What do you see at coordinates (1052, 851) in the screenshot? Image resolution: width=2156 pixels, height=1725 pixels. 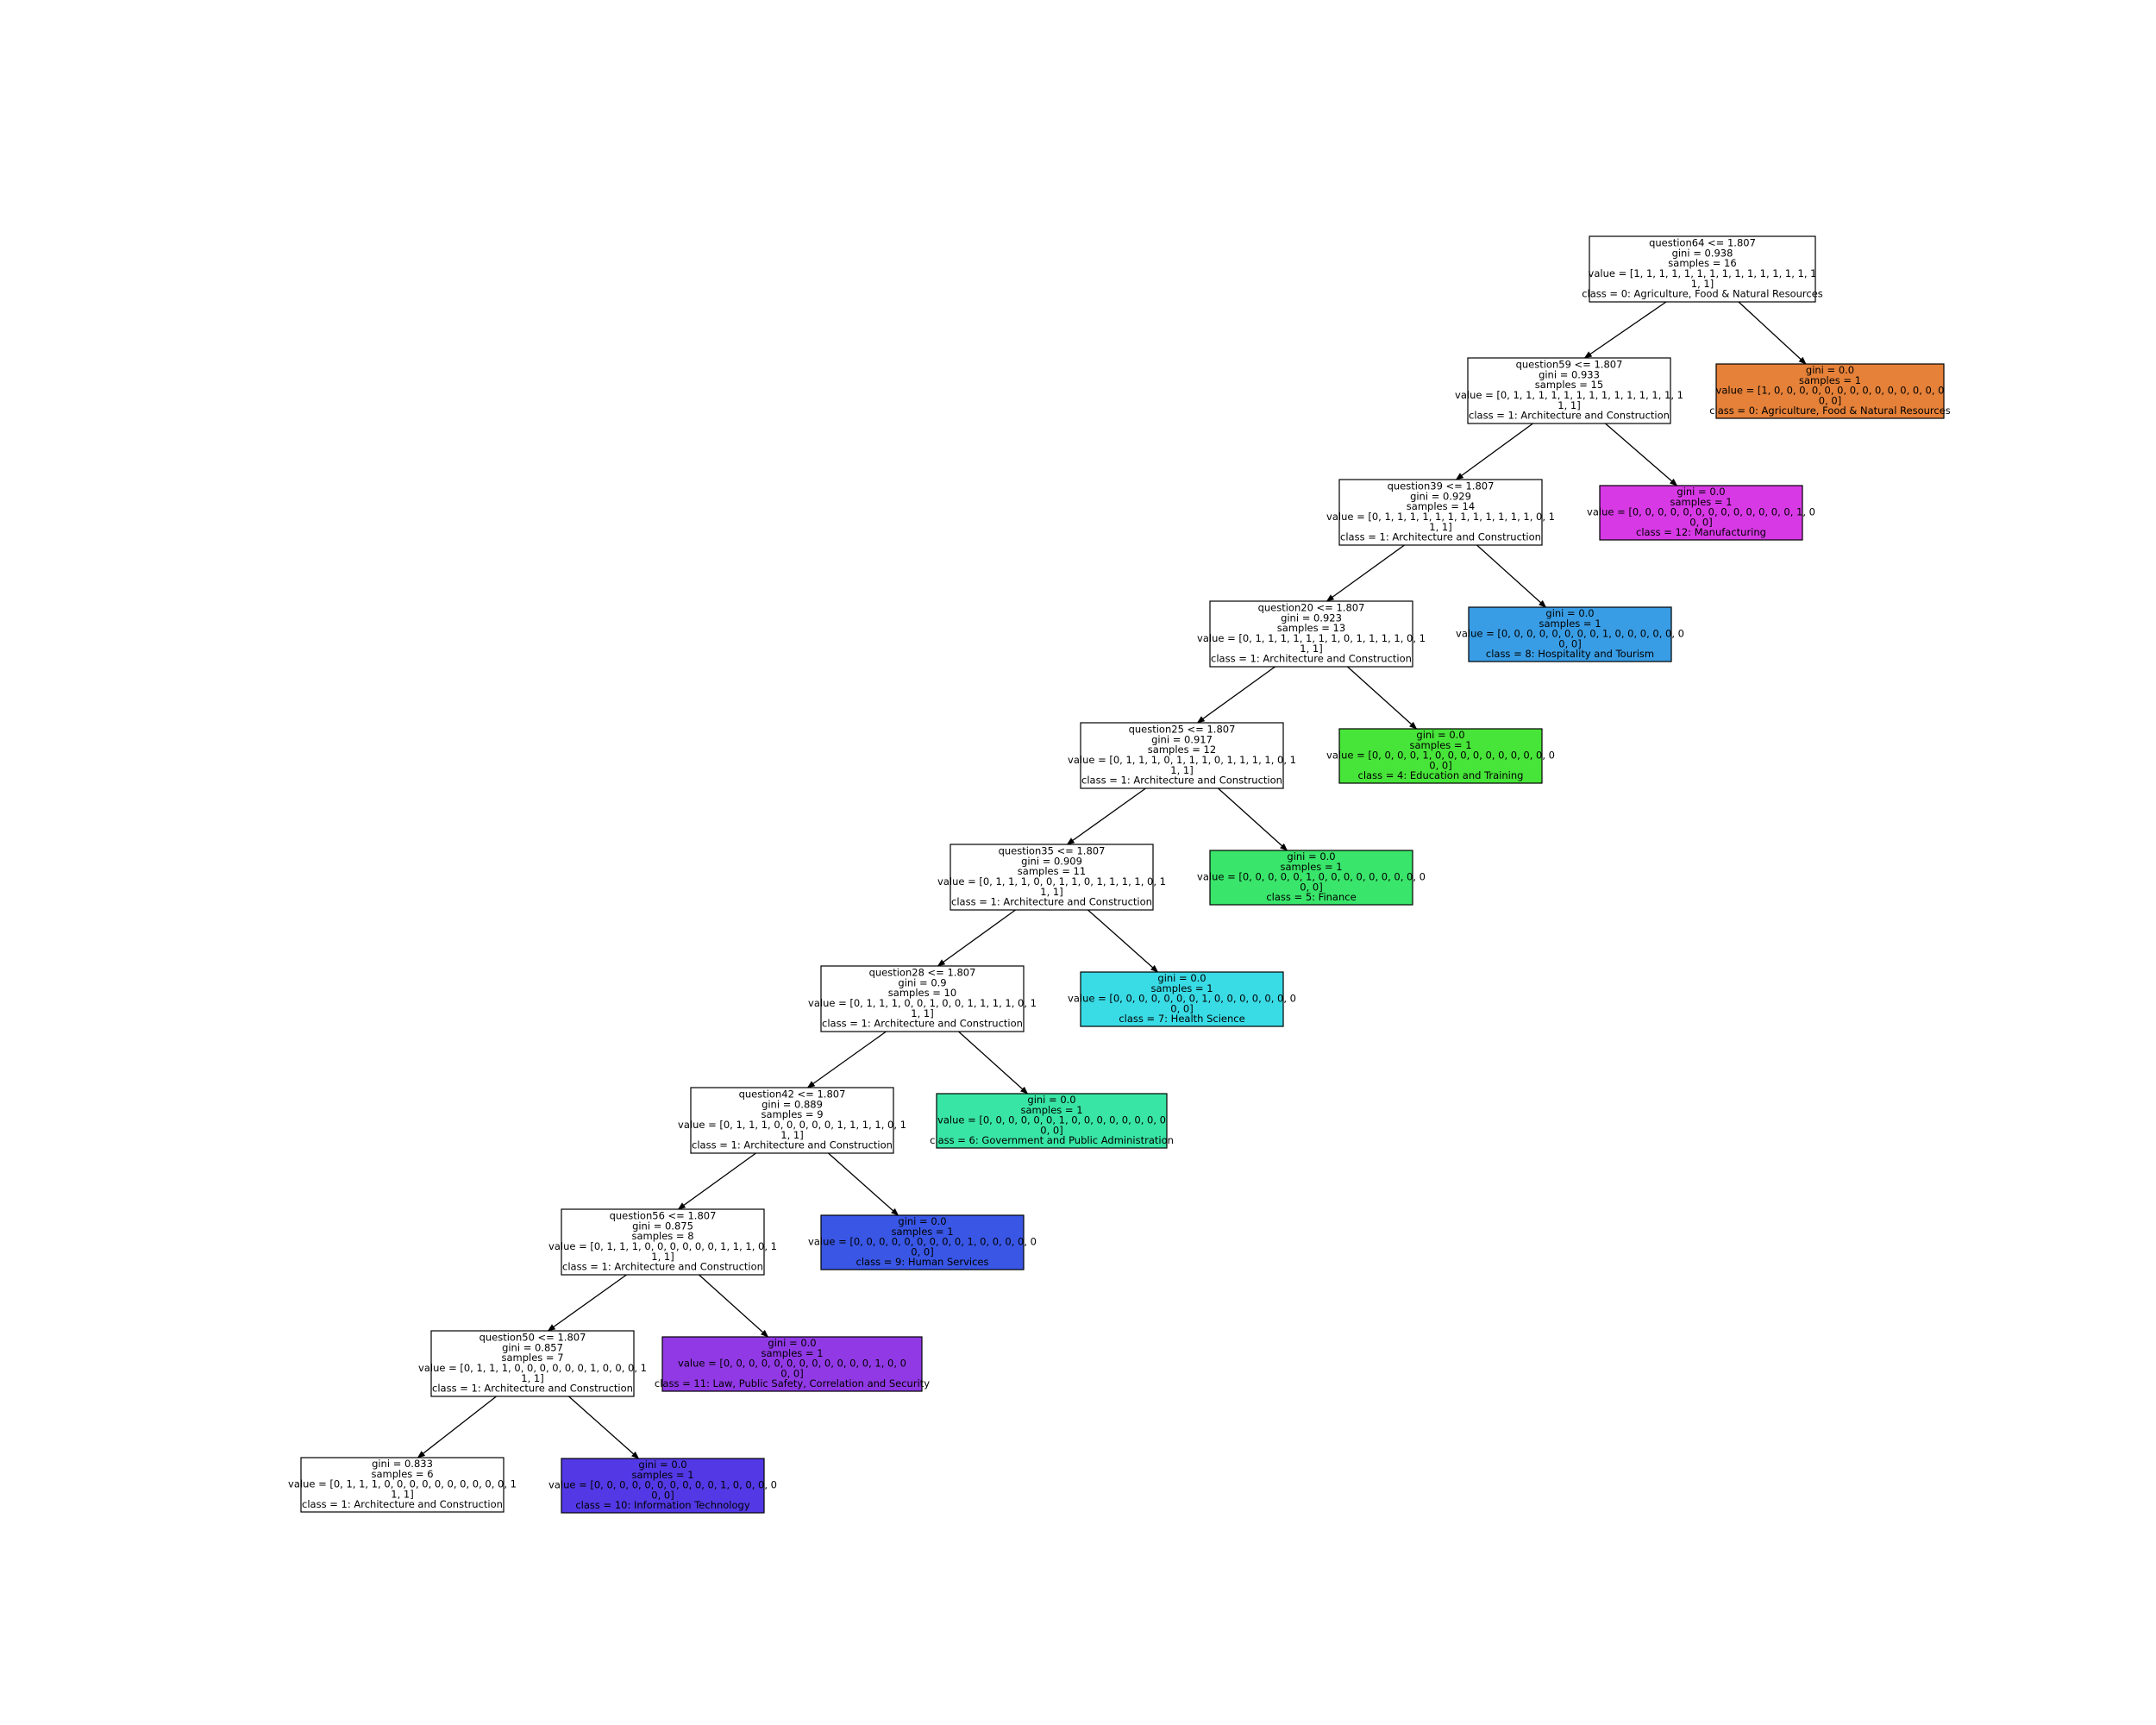 I see `node-text-line: question35 <= 1.807` at bounding box center [1052, 851].